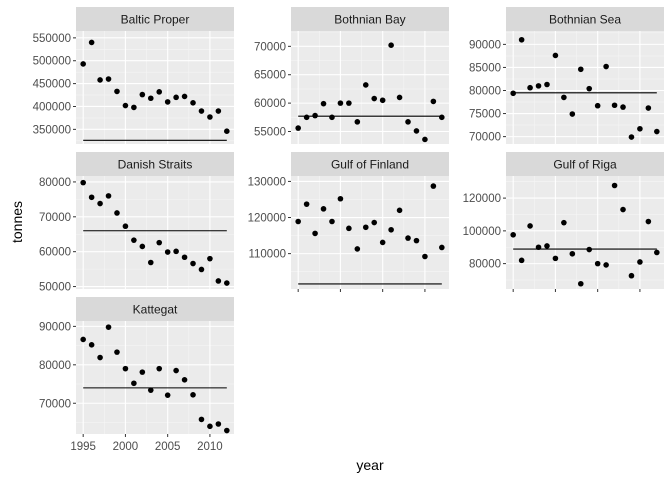 The width and height of the screenshot is (672, 480). What do you see at coordinates (52, 62) in the screenshot?
I see `y-tick-label: 500000` at bounding box center [52, 62].